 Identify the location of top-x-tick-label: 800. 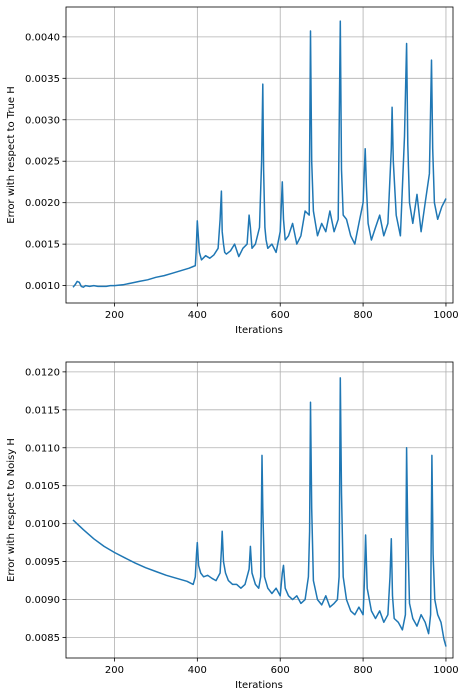
(363, 315).